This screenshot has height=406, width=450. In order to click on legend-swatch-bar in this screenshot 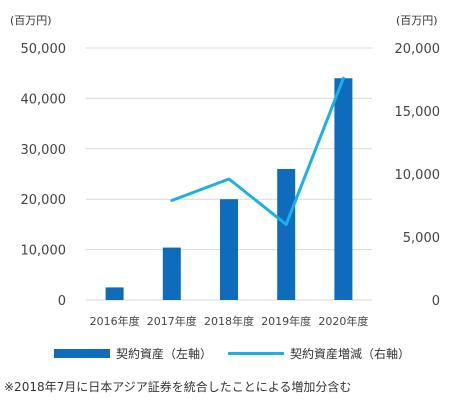, I will do `click(82, 353)`.